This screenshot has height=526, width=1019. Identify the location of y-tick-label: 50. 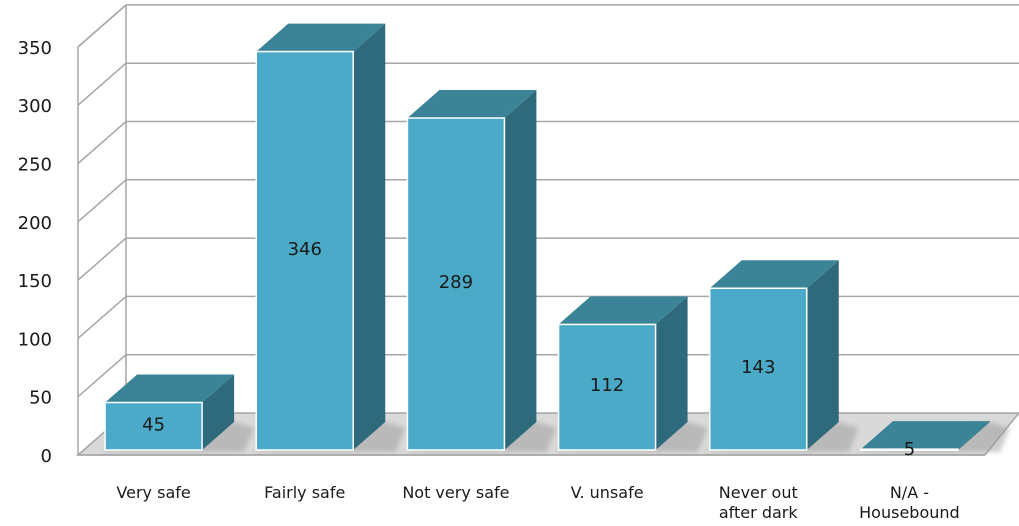
(40, 398).